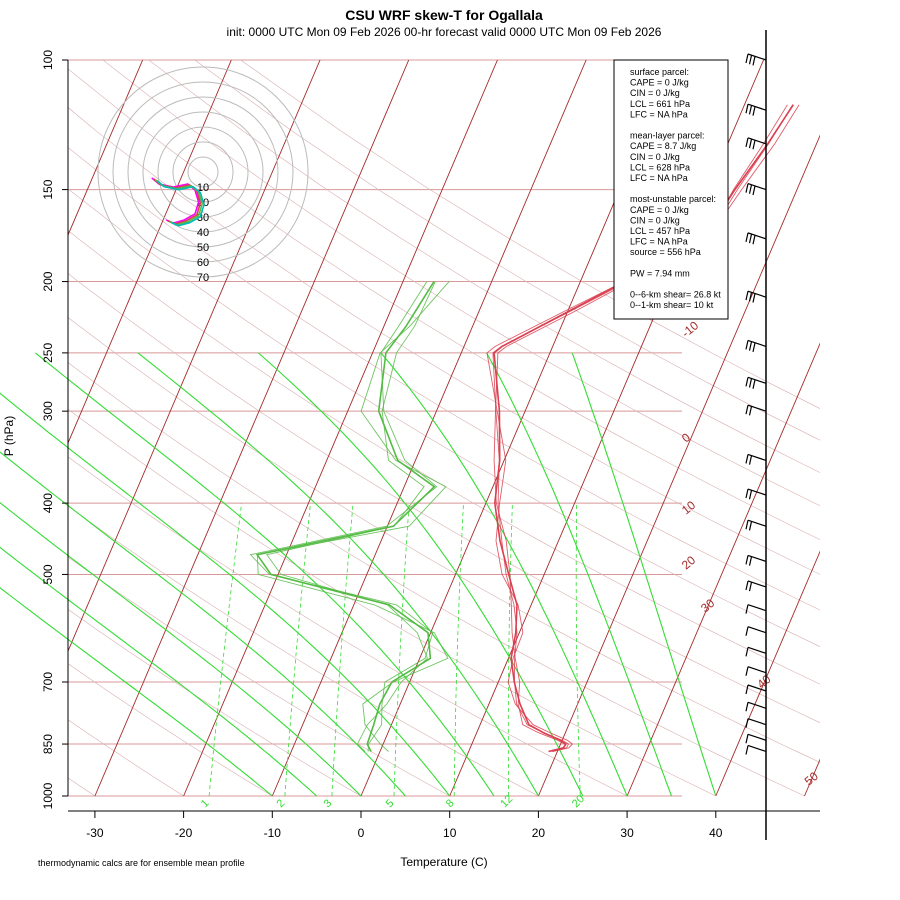 This screenshot has width=900, height=900. I want to click on info-line-3: LCL = 661 hPa, so click(660, 104).